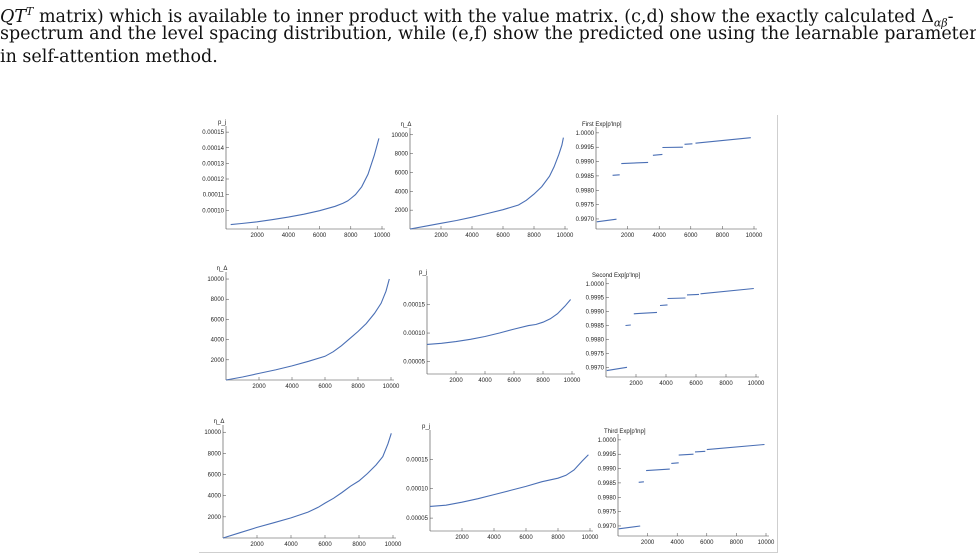 The height and width of the screenshot is (555, 976). I want to click on panel-4-xtick-label: 6000, so click(325, 387).